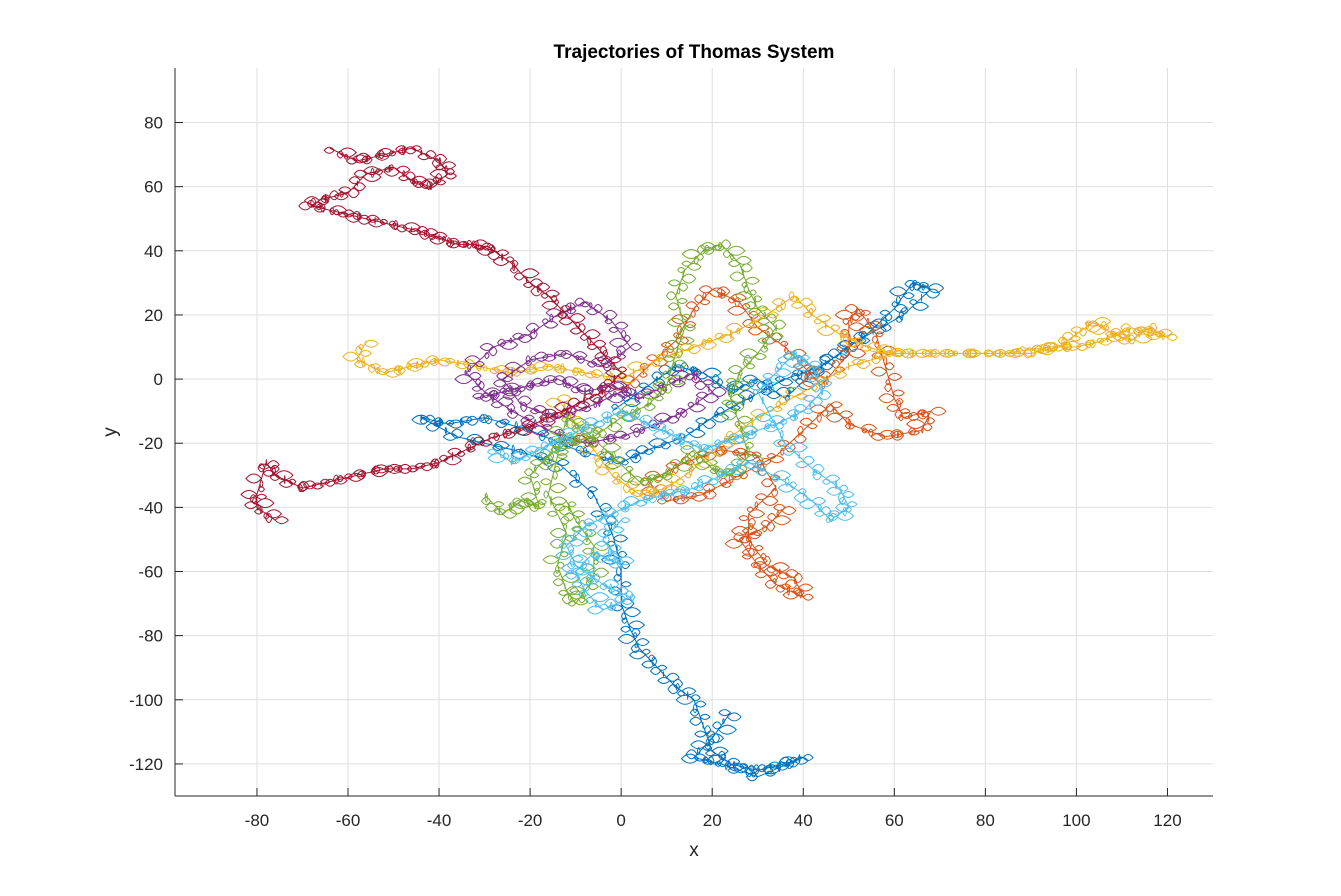 This screenshot has height=896, width=1341. Describe the element at coordinates (150, 572) in the screenshot. I see `y-tick-label: -60` at that location.